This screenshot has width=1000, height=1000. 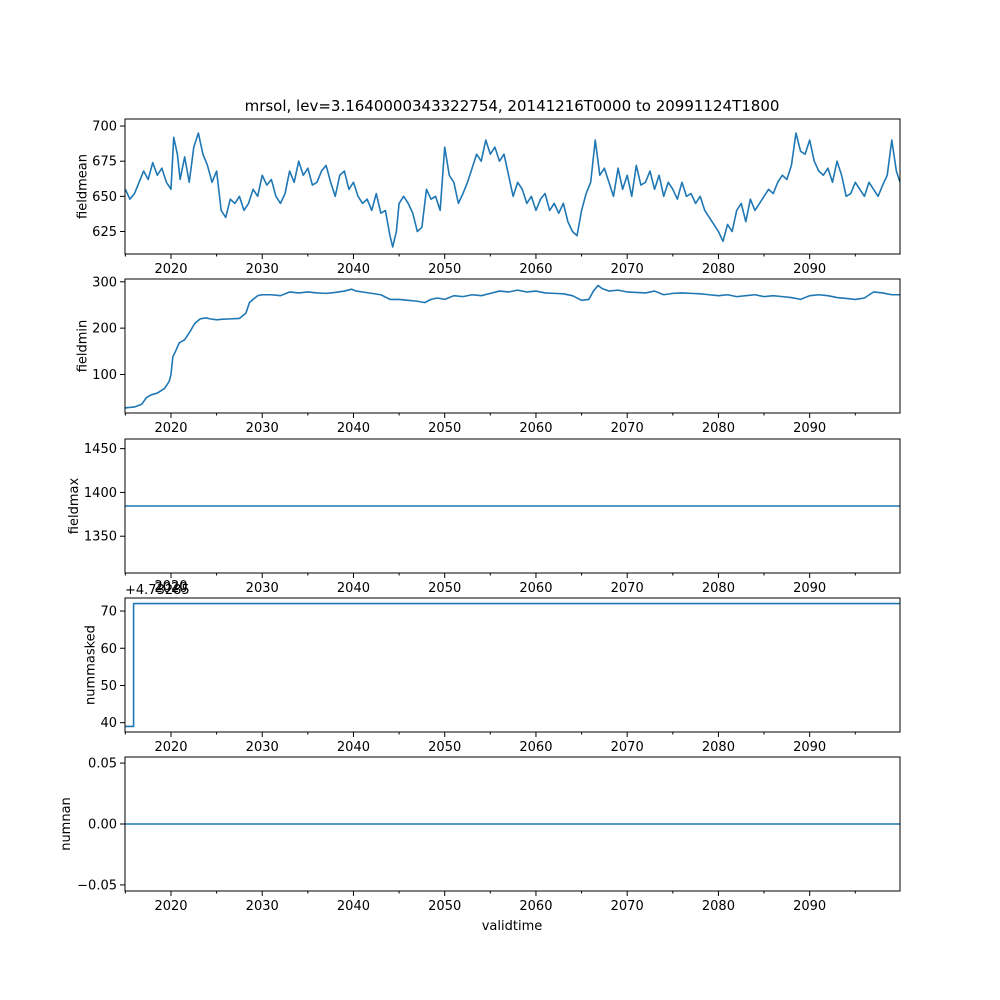 I want to click on y-tick-label: 1400, so click(x=100, y=493).